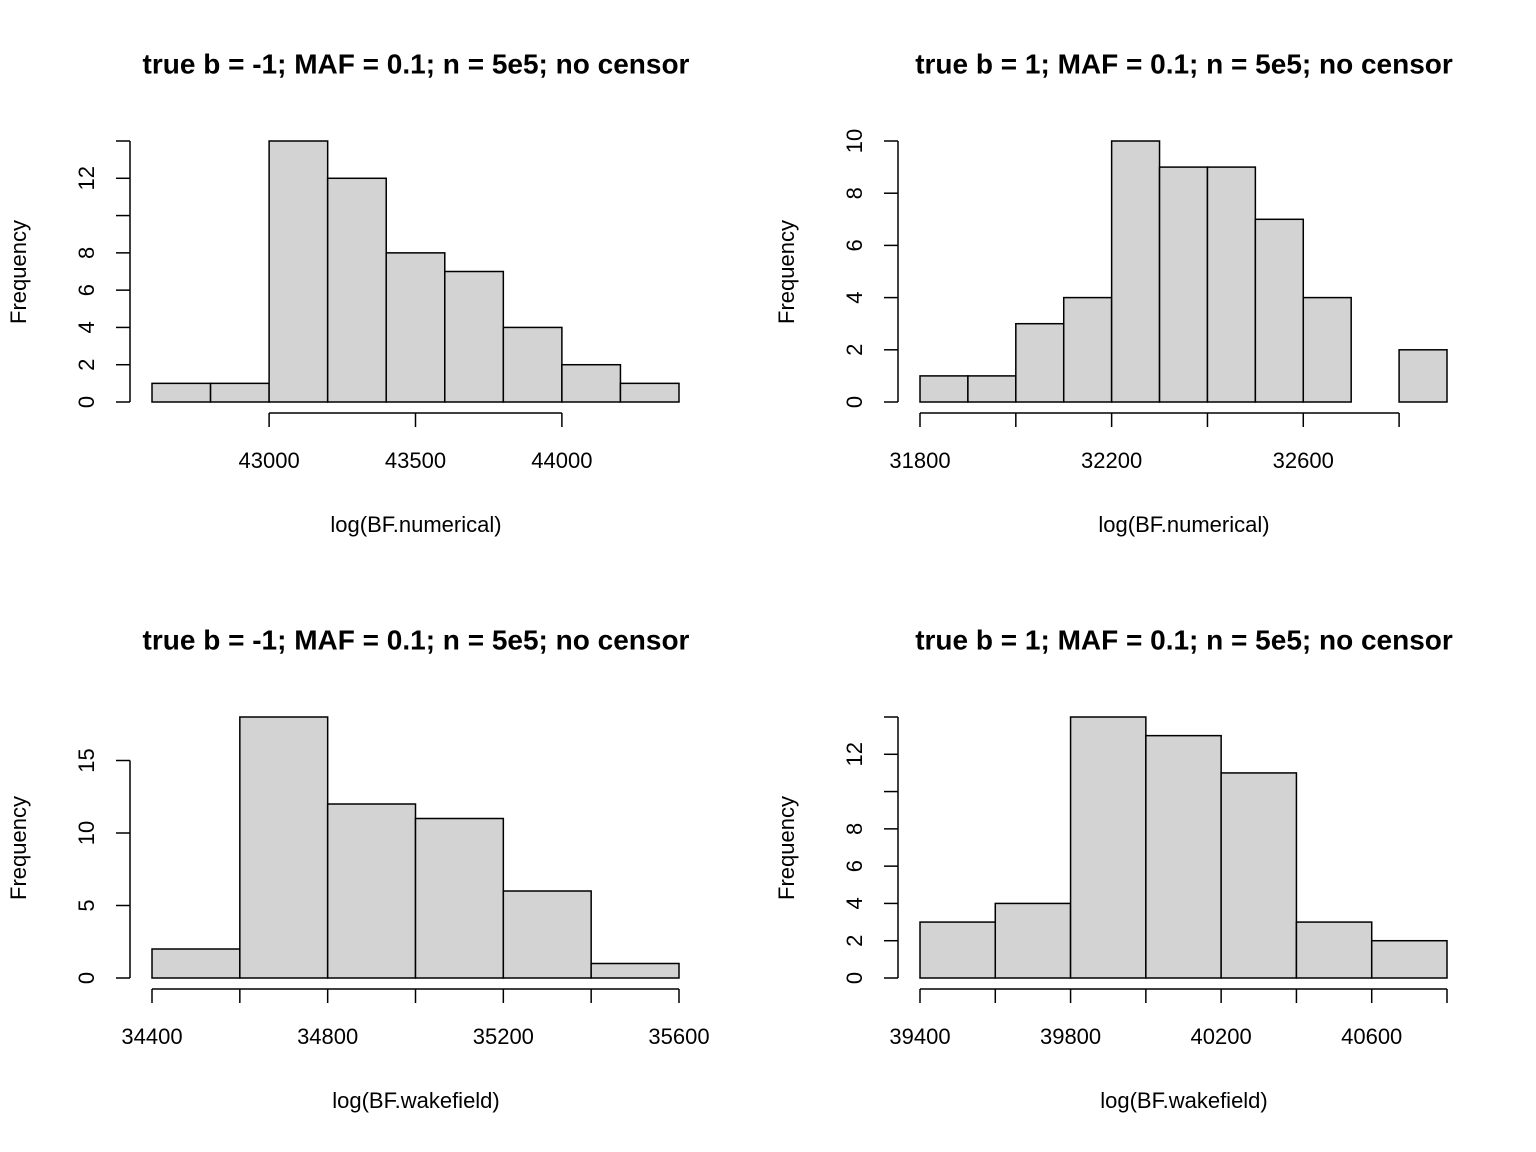 This screenshot has height=1152, width=1536. Describe the element at coordinates (1371, 1036) in the screenshot. I see `x-tick-label: 40600` at that location.